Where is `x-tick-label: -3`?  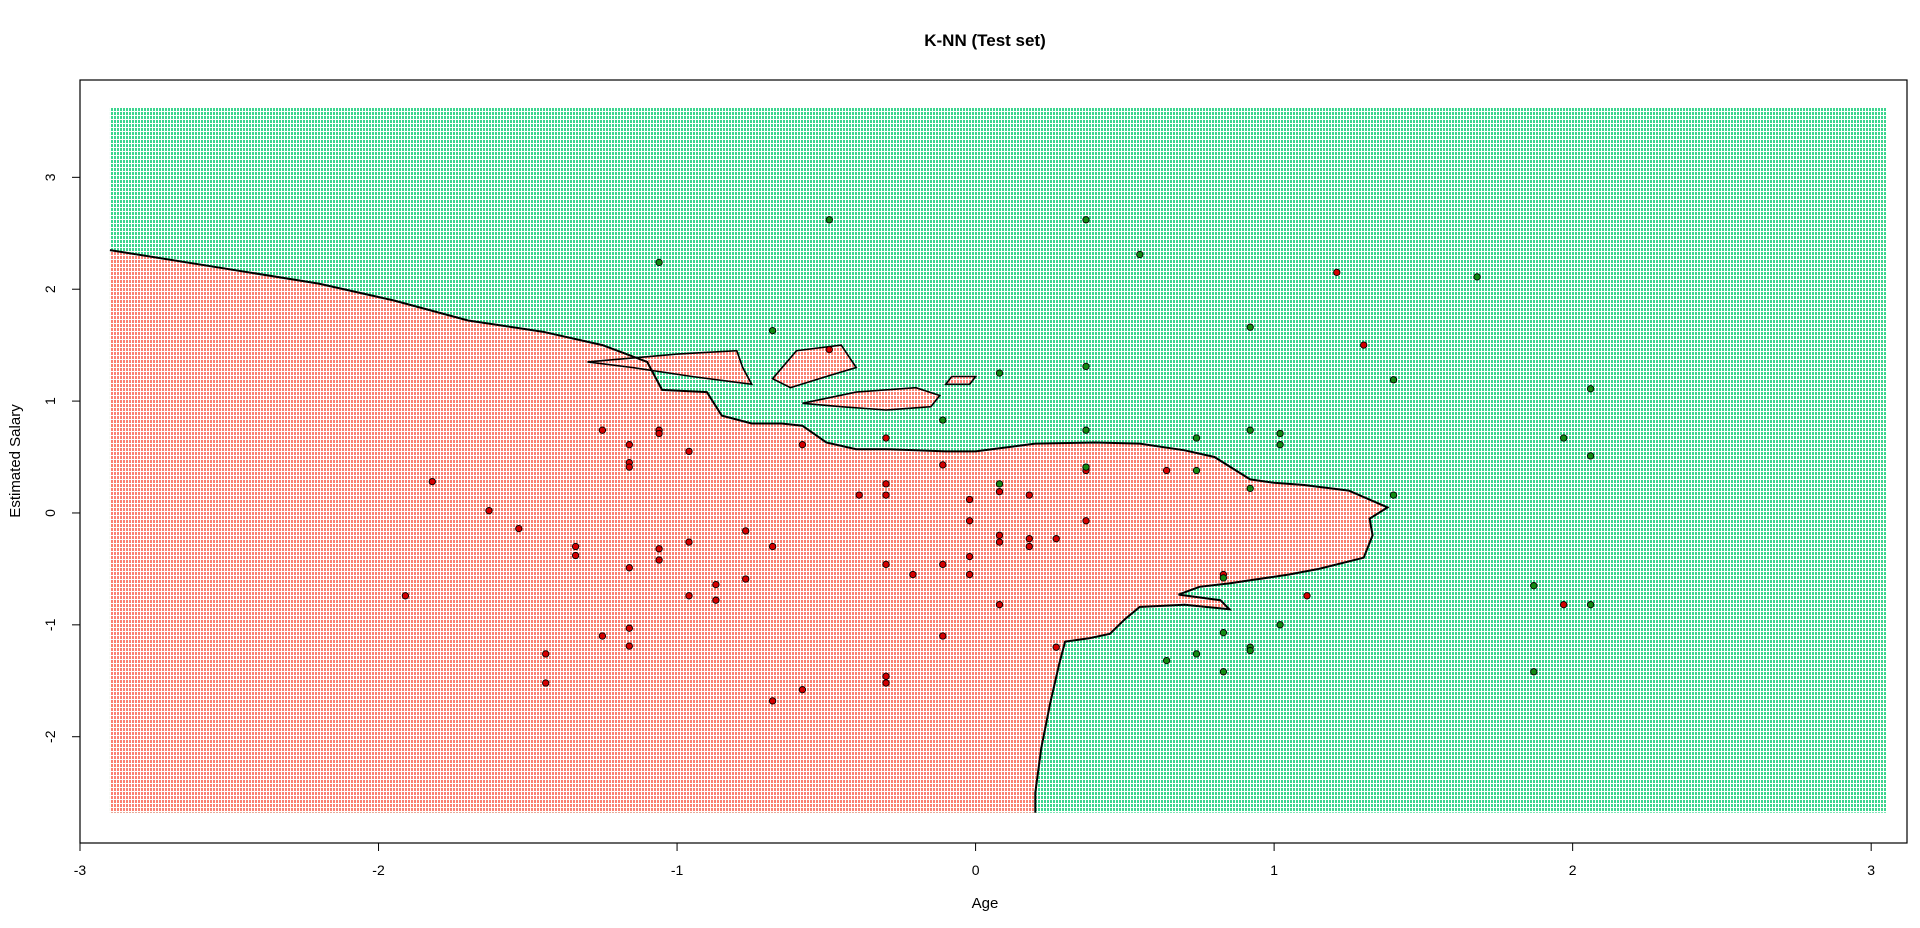 x-tick-label: -3 is located at coordinates (80, 870).